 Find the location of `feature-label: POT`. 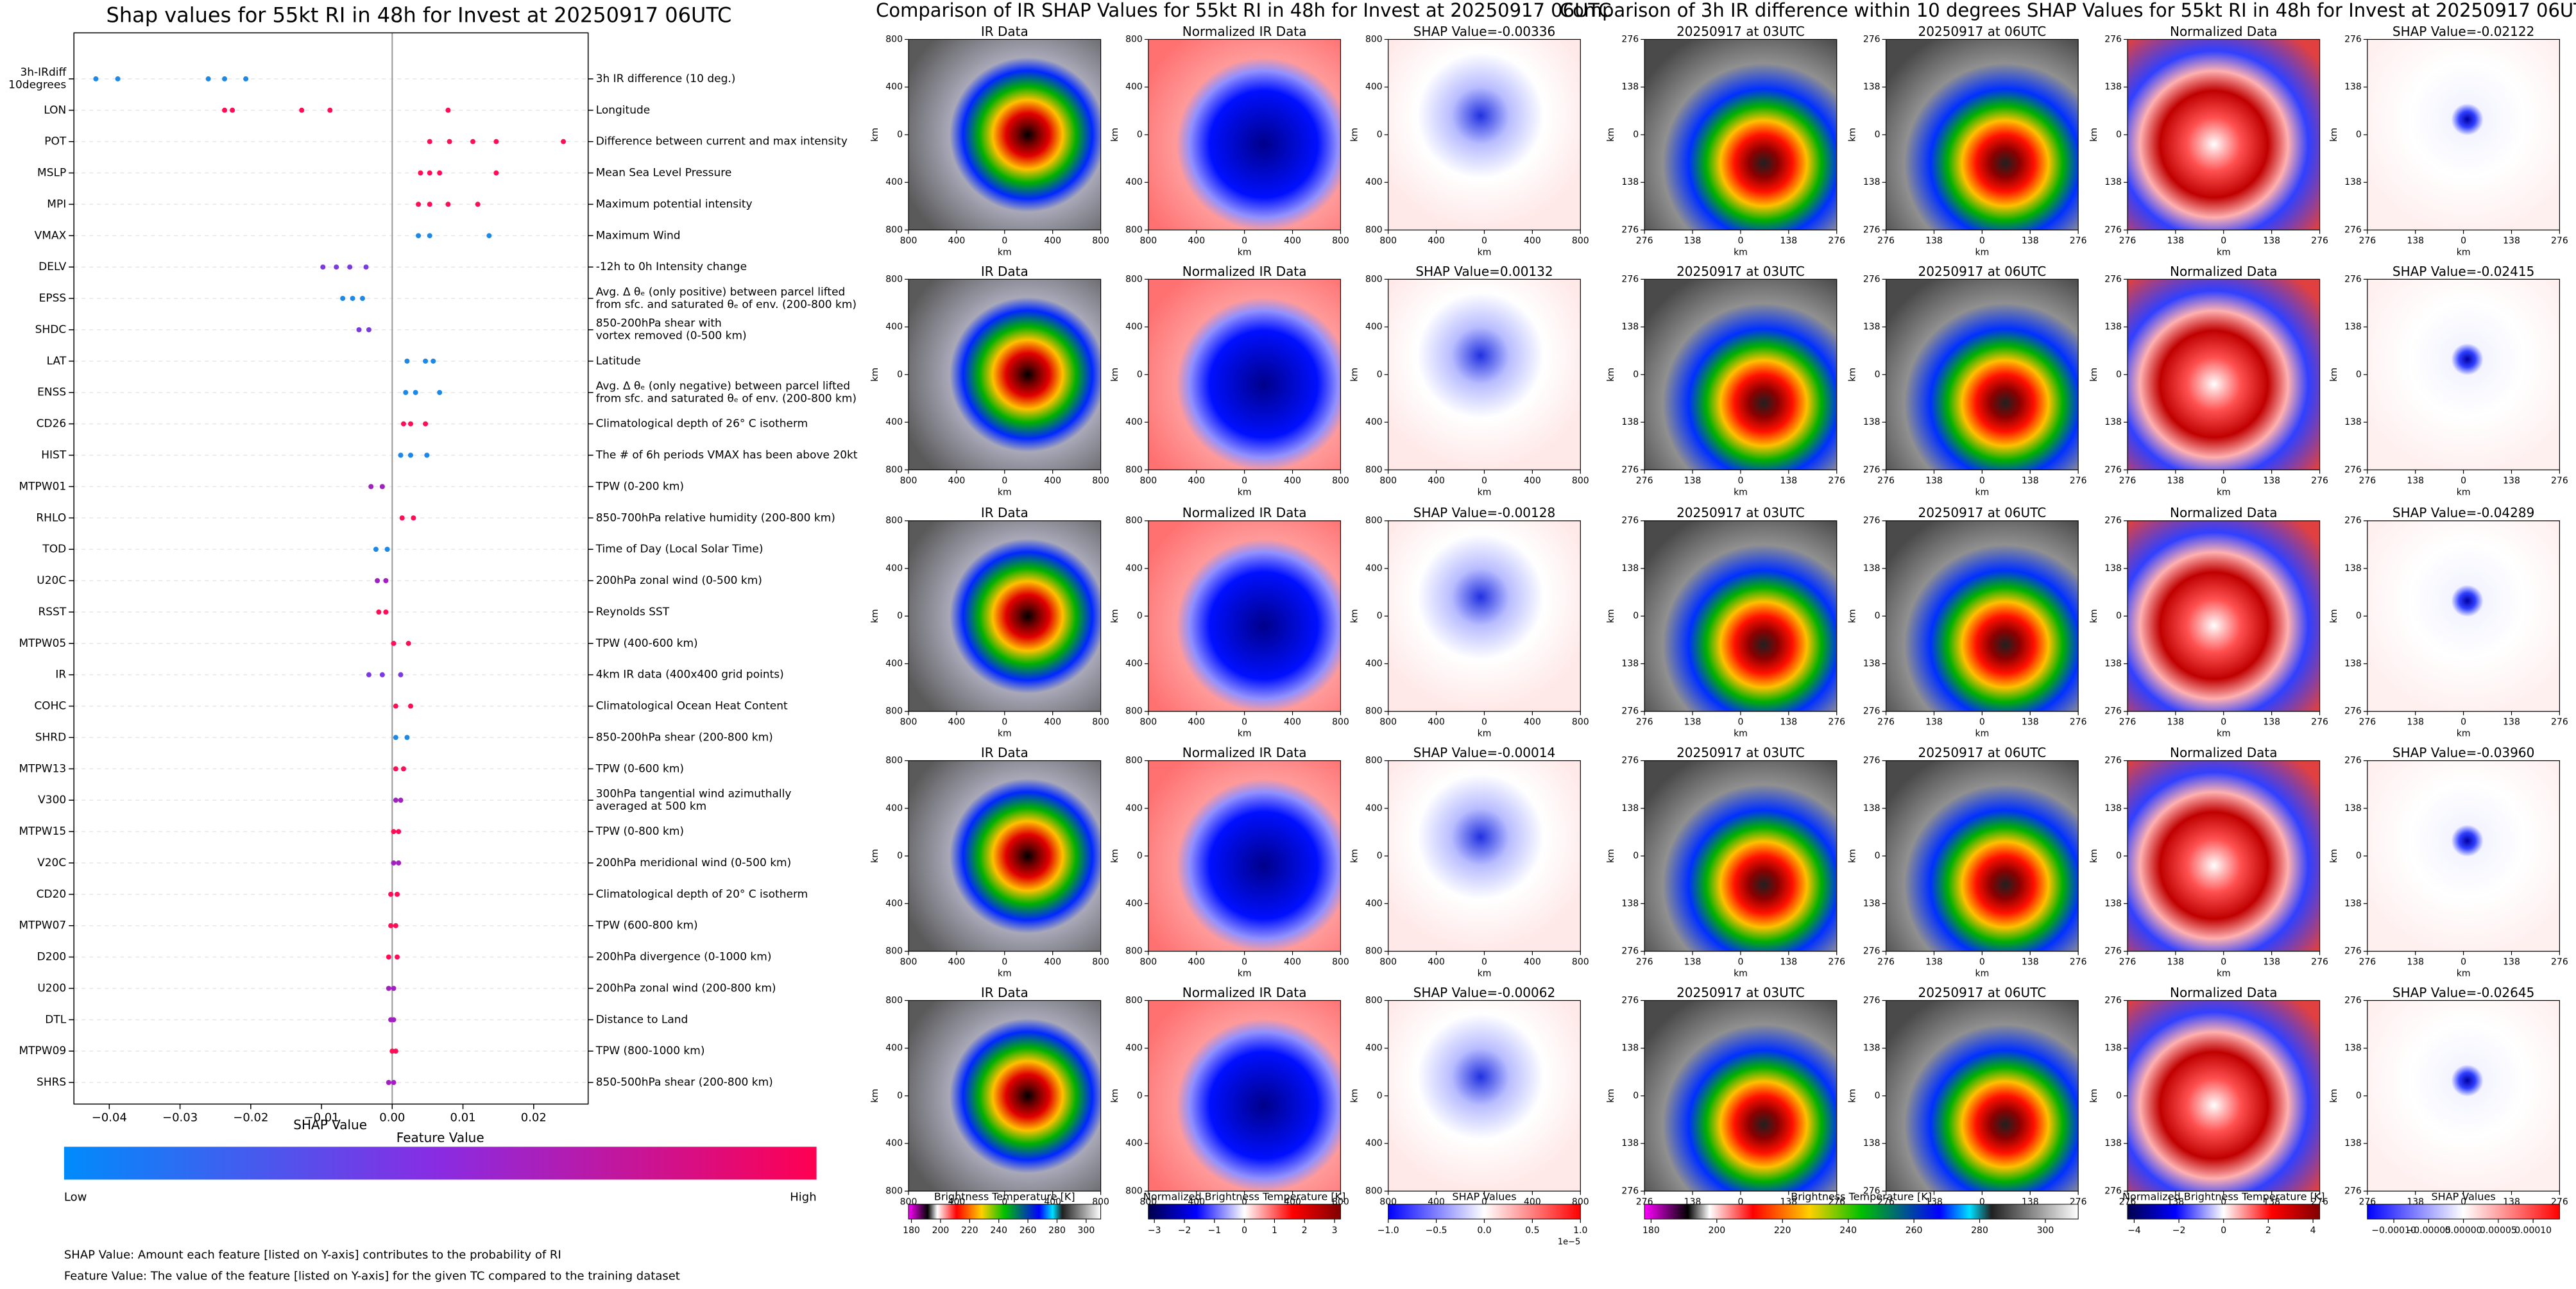

feature-label: POT is located at coordinates (55, 141).